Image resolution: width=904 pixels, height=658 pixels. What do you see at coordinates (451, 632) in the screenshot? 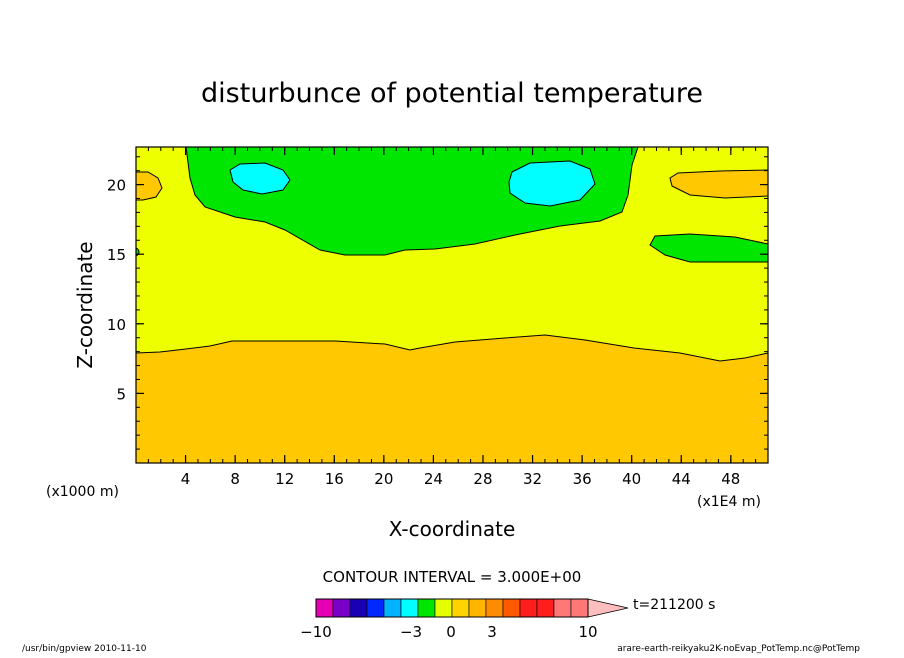
I see `colorbar-tick-label: 0` at bounding box center [451, 632].